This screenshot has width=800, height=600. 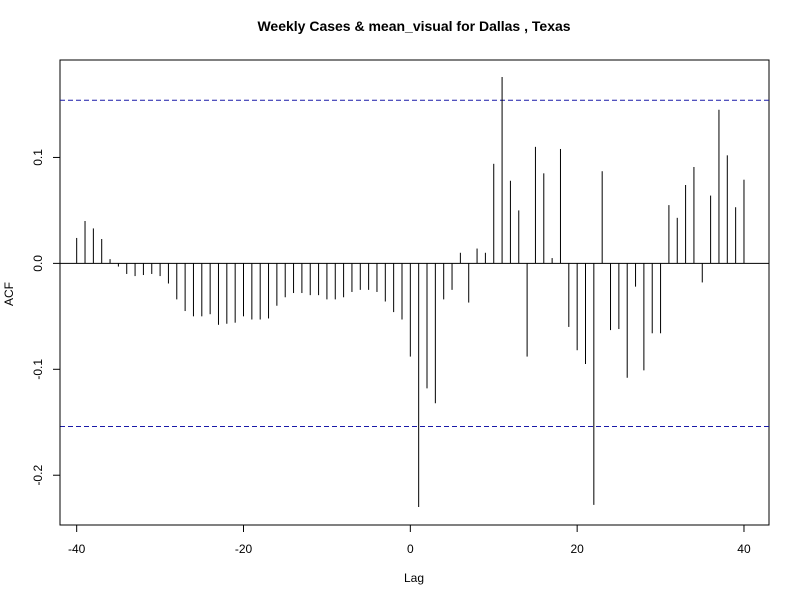 I want to click on x-tick-label: 0, so click(x=410, y=549).